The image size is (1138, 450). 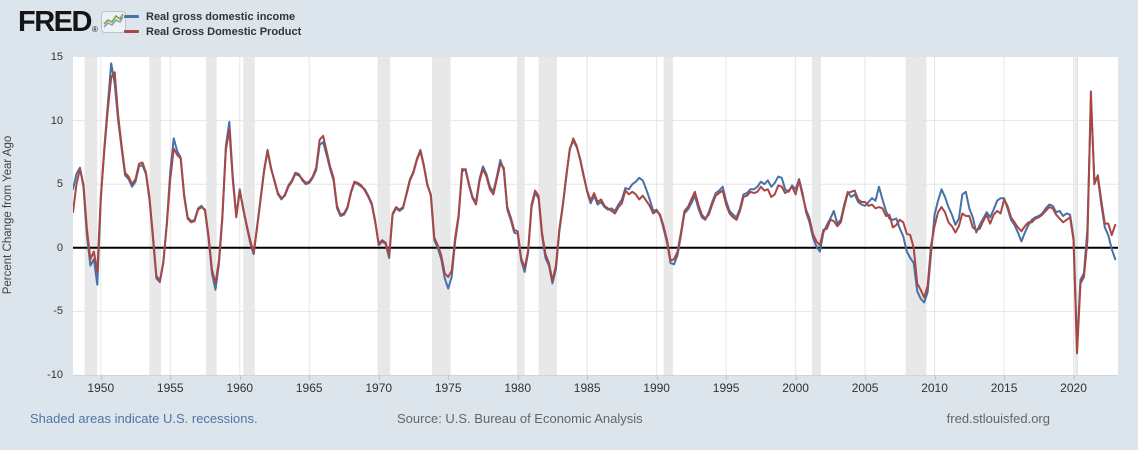 What do you see at coordinates (144, 418) in the screenshot?
I see `recession-note-link: Shaded areas indicate U.S. recessions.` at bounding box center [144, 418].